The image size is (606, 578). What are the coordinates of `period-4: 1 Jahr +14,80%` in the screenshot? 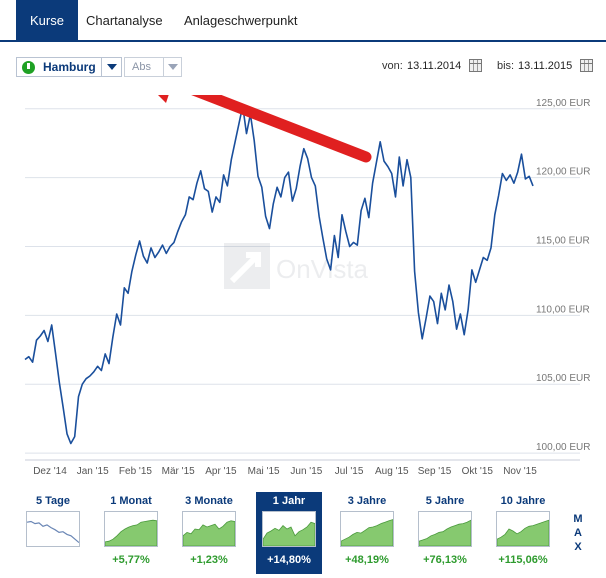 It's located at (289, 533).